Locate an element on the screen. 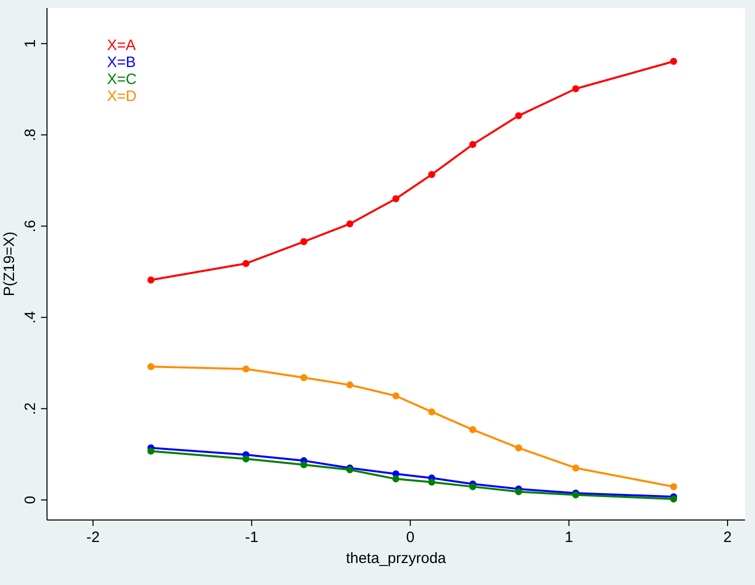 This screenshot has height=585, width=755. y-tick-label: .6 is located at coordinates (30, 226).